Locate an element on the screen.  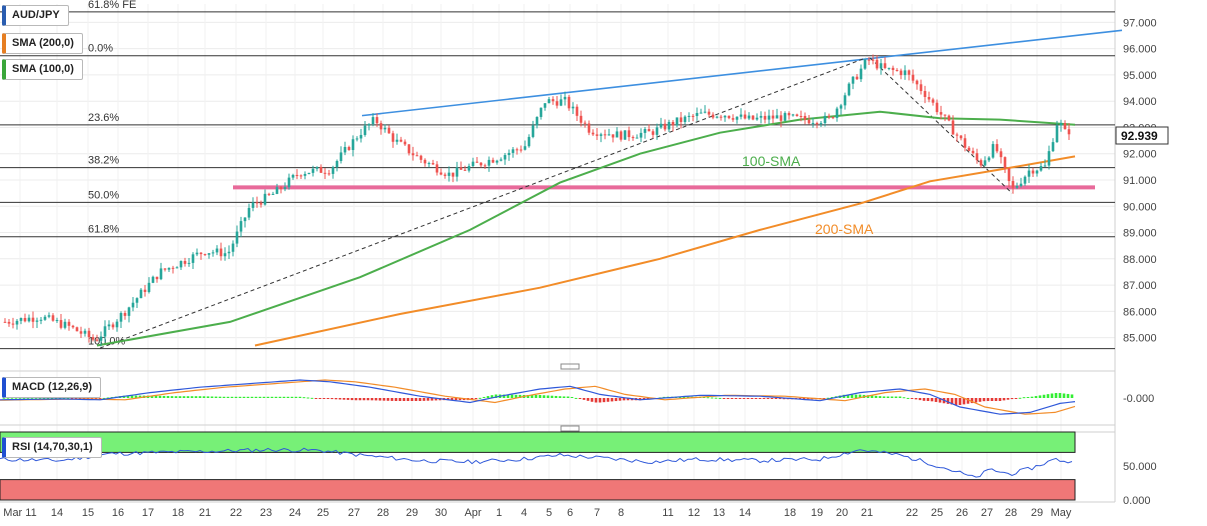
time-tick-label: Mar 11 is located at coordinates (19, 513).